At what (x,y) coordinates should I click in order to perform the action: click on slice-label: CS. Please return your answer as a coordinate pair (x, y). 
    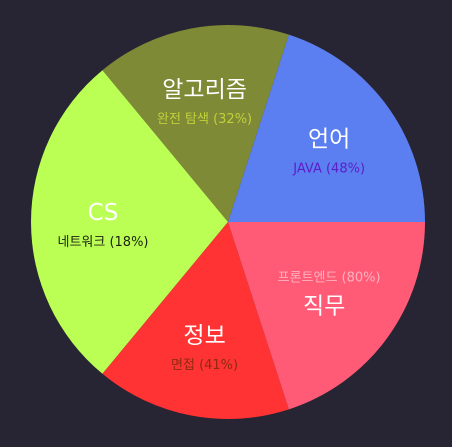
    Looking at the image, I should click on (103, 213).